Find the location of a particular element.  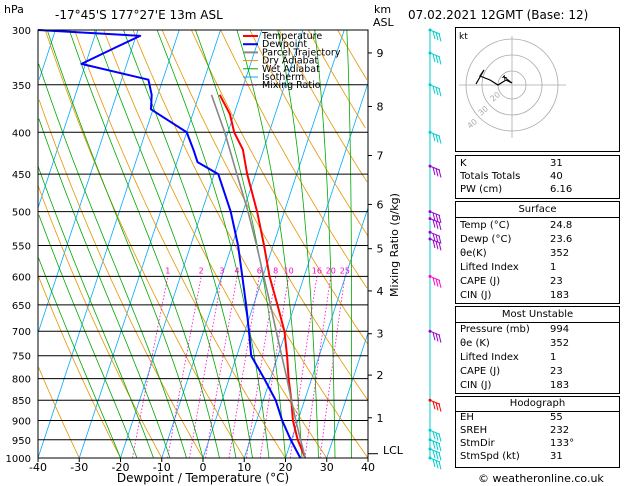

x-tick-label: 20 is located at coordinates (286, 467).